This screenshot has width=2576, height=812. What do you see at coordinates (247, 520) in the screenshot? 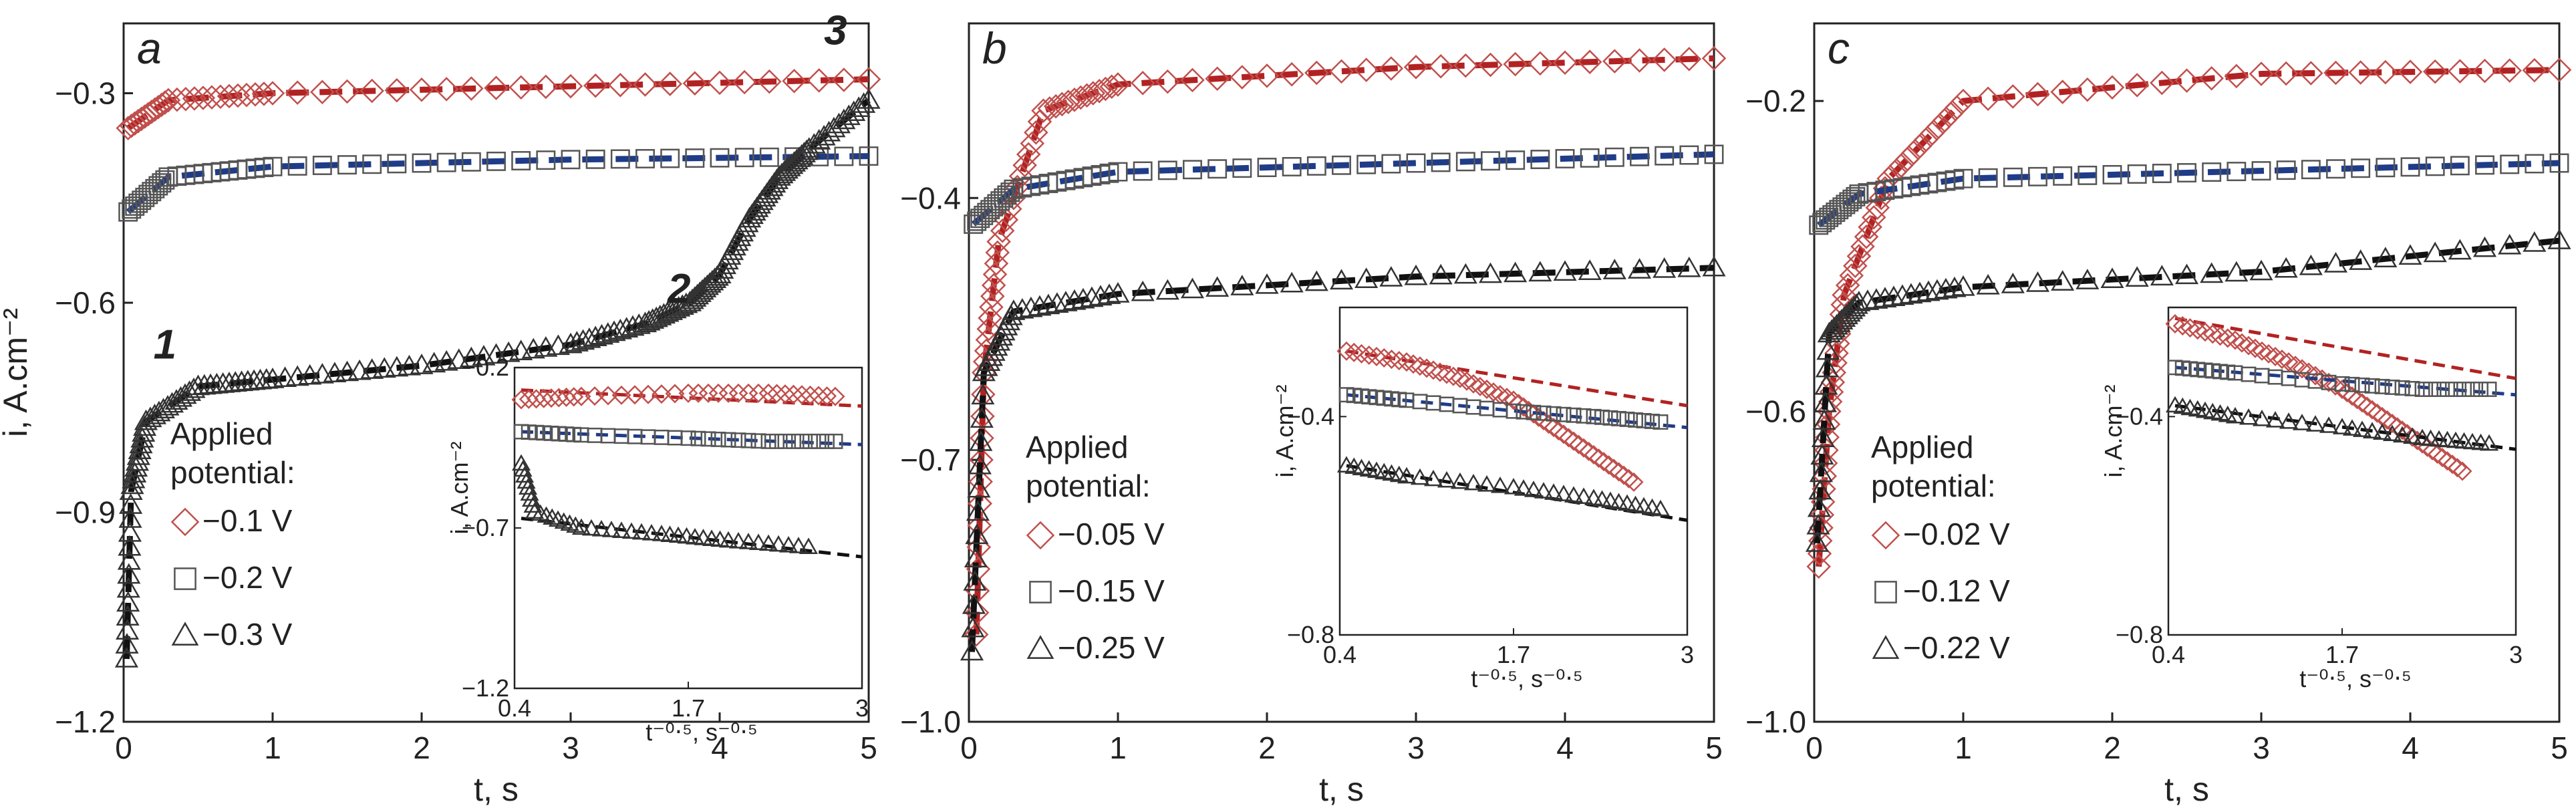
I see `legend-entry: −0.1 V` at bounding box center [247, 520].